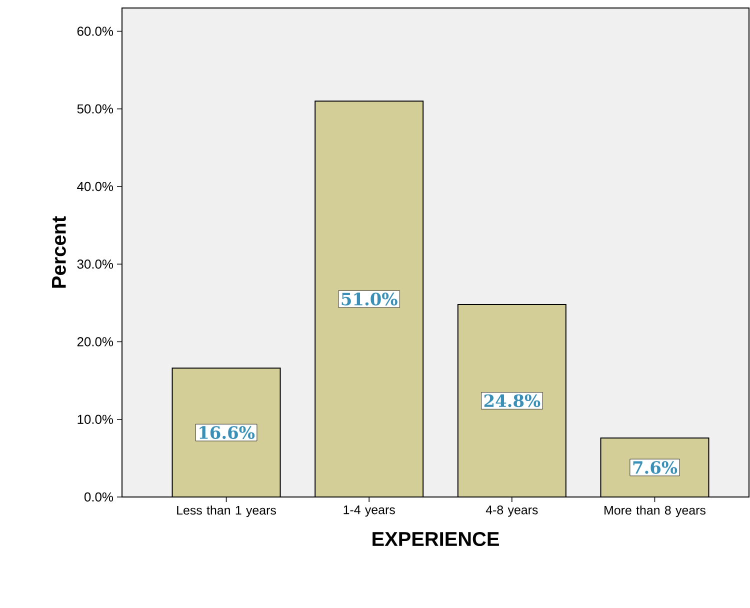 The width and height of the screenshot is (750, 608). What do you see at coordinates (655, 511) in the screenshot?
I see `x-tick-label: More than 8 years` at bounding box center [655, 511].